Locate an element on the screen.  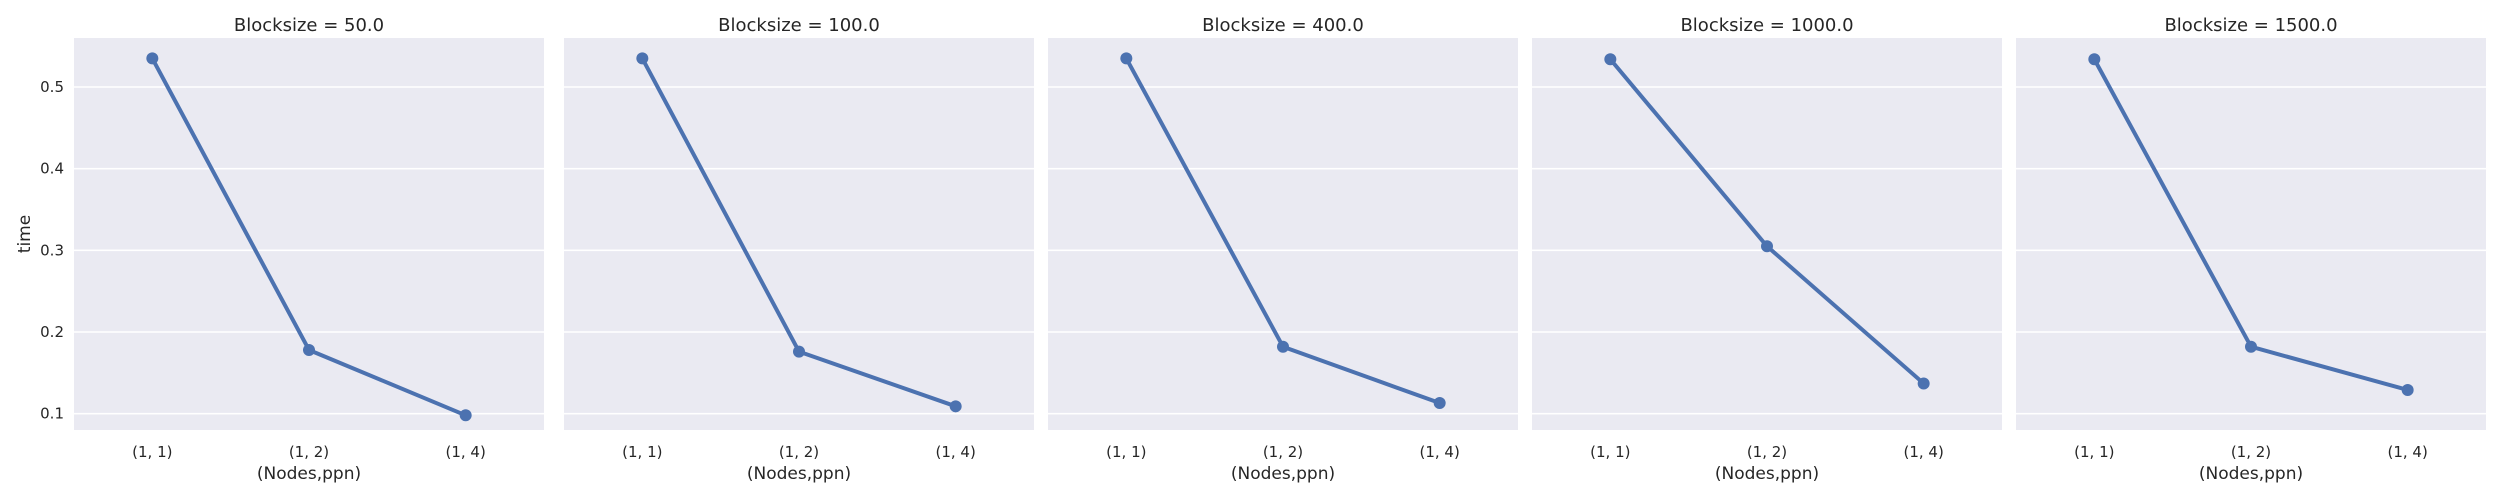
y-tick-label: 0.4 is located at coordinates (52, 169).